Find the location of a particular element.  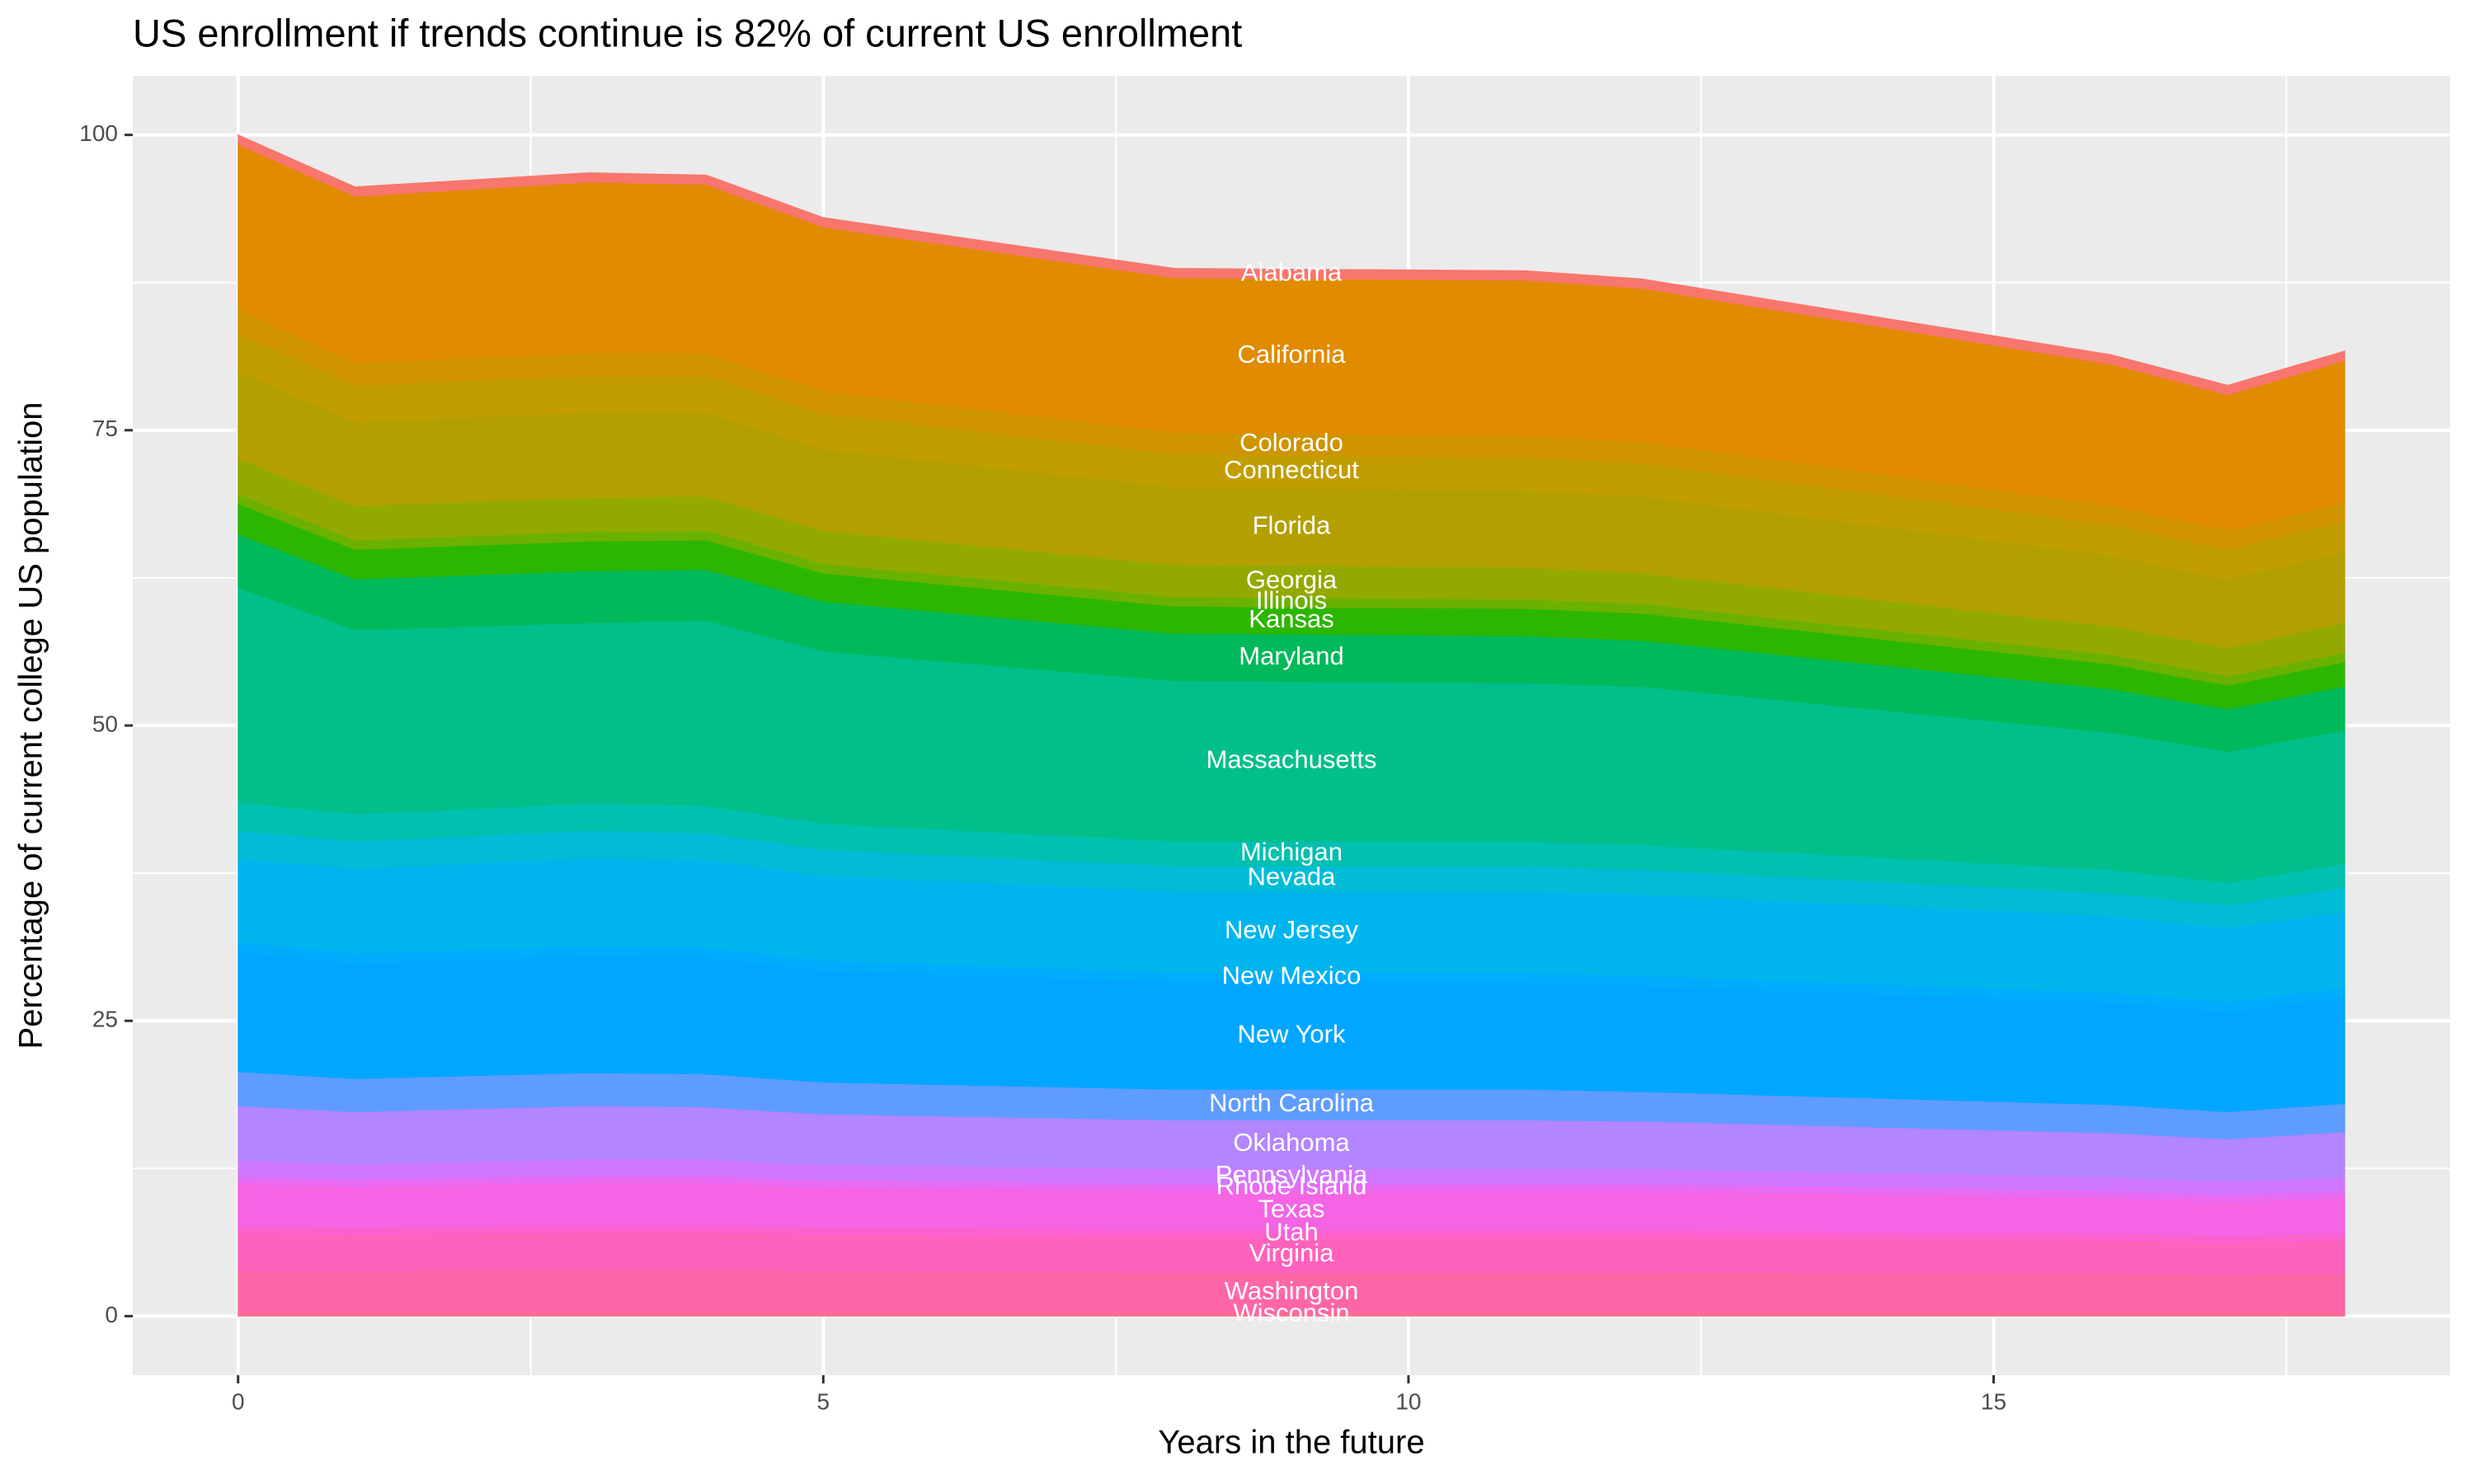

y-tick-label: 75 is located at coordinates (105, 428).